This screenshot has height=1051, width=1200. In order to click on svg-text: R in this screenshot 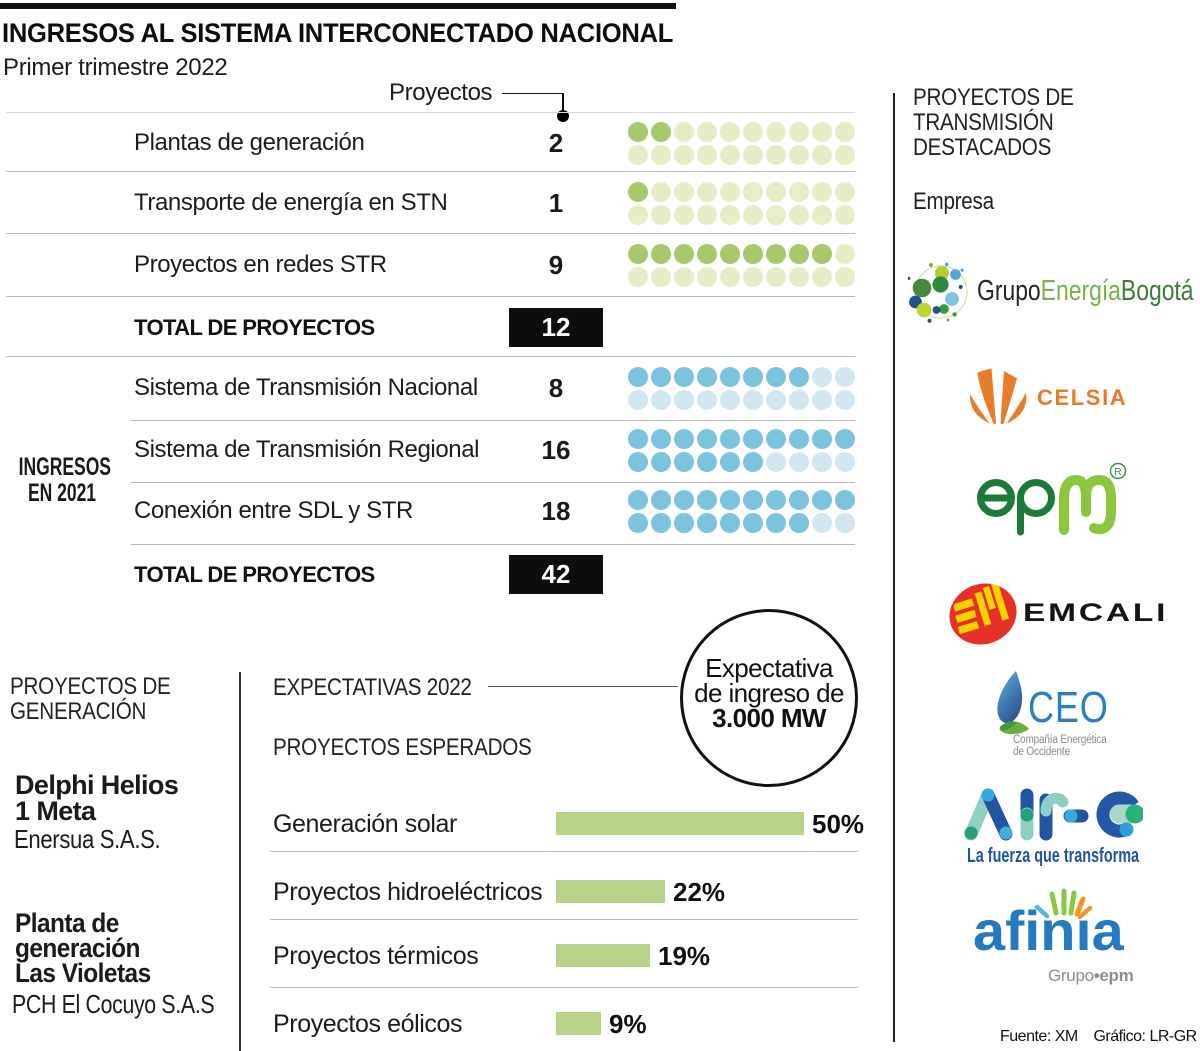, I will do `click(1117, 472)`.